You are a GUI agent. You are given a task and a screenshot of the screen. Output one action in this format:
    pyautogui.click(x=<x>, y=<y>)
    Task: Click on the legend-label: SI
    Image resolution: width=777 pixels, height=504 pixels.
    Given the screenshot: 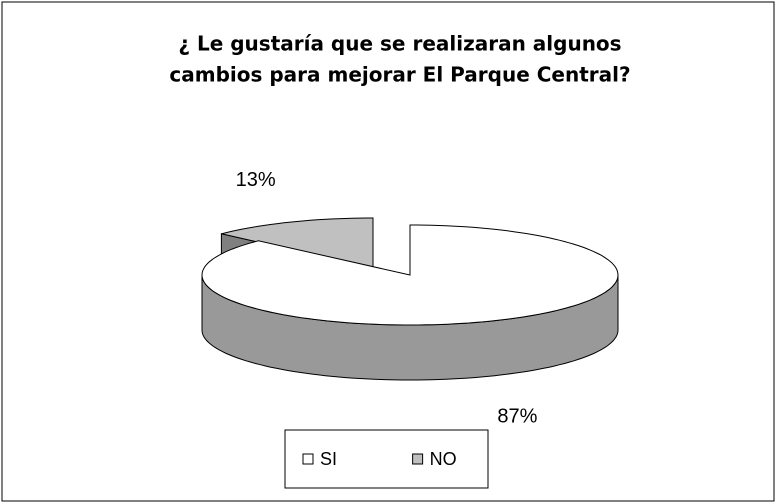 What is the action you would take?
    pyautogui.click(x=328, y=459)
    